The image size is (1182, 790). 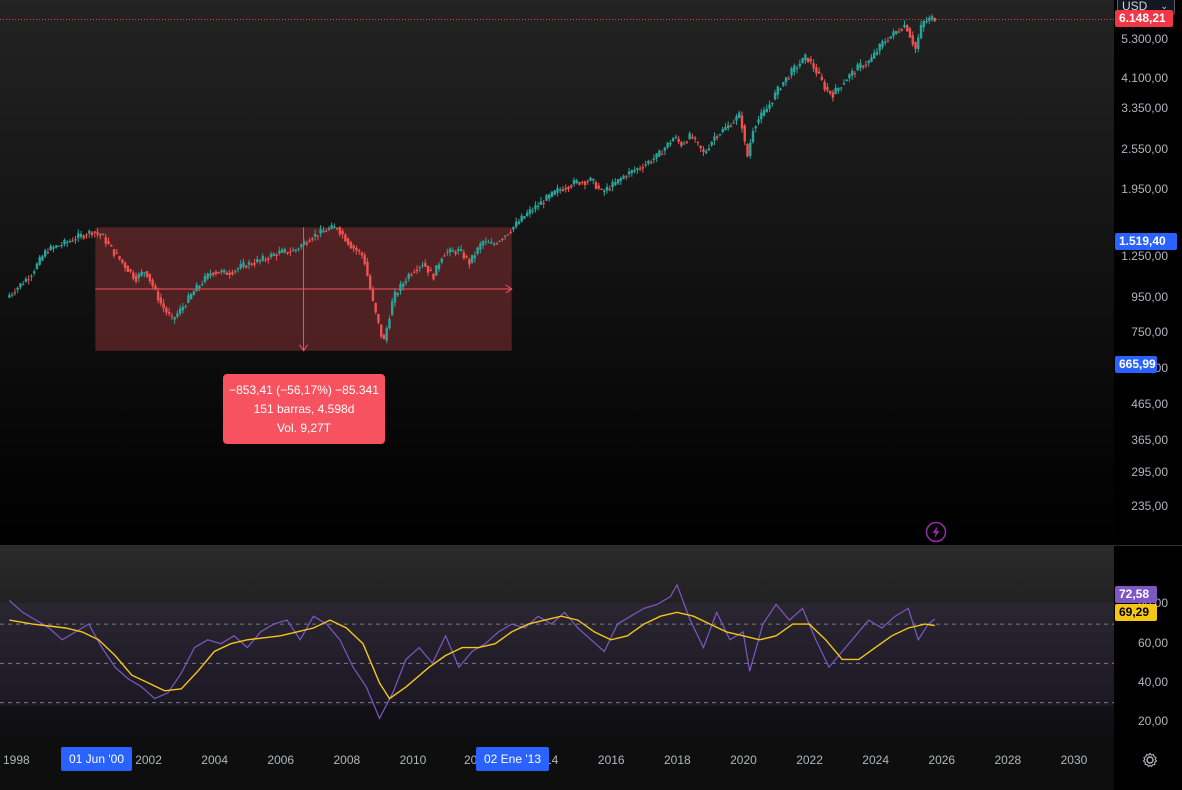 What do you see at coordinates (472, 655) in the screenshot?
I see `rsi-ma-line` at bounding box center [472, 655].